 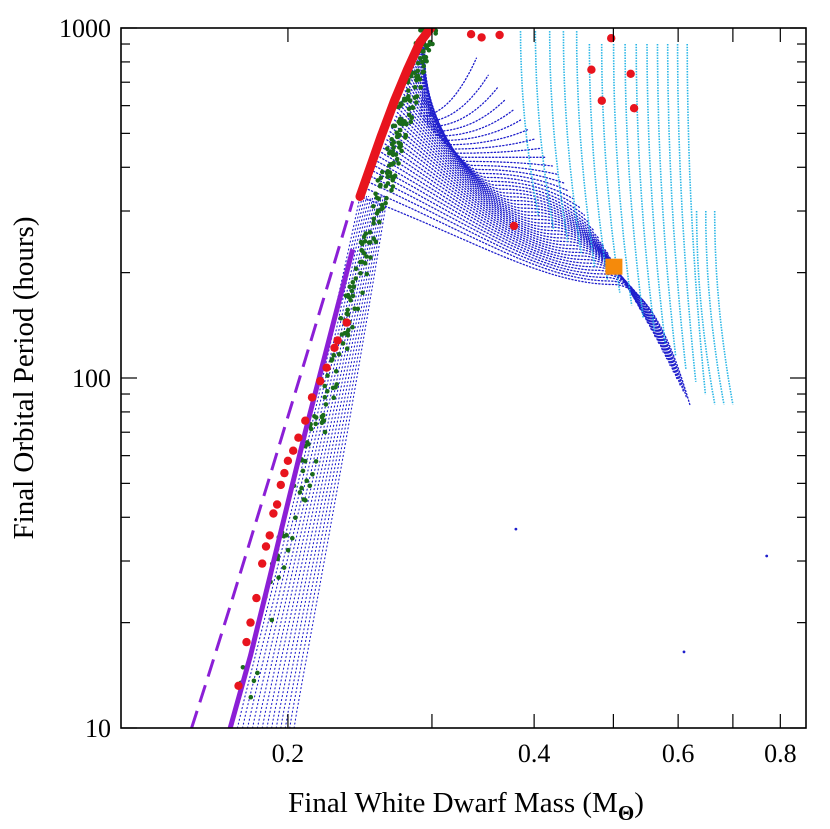 What do you see at coordinates (91, 378) in the screenshot?
I see `y-tick-label: 100` at bounding box center [91, 378].